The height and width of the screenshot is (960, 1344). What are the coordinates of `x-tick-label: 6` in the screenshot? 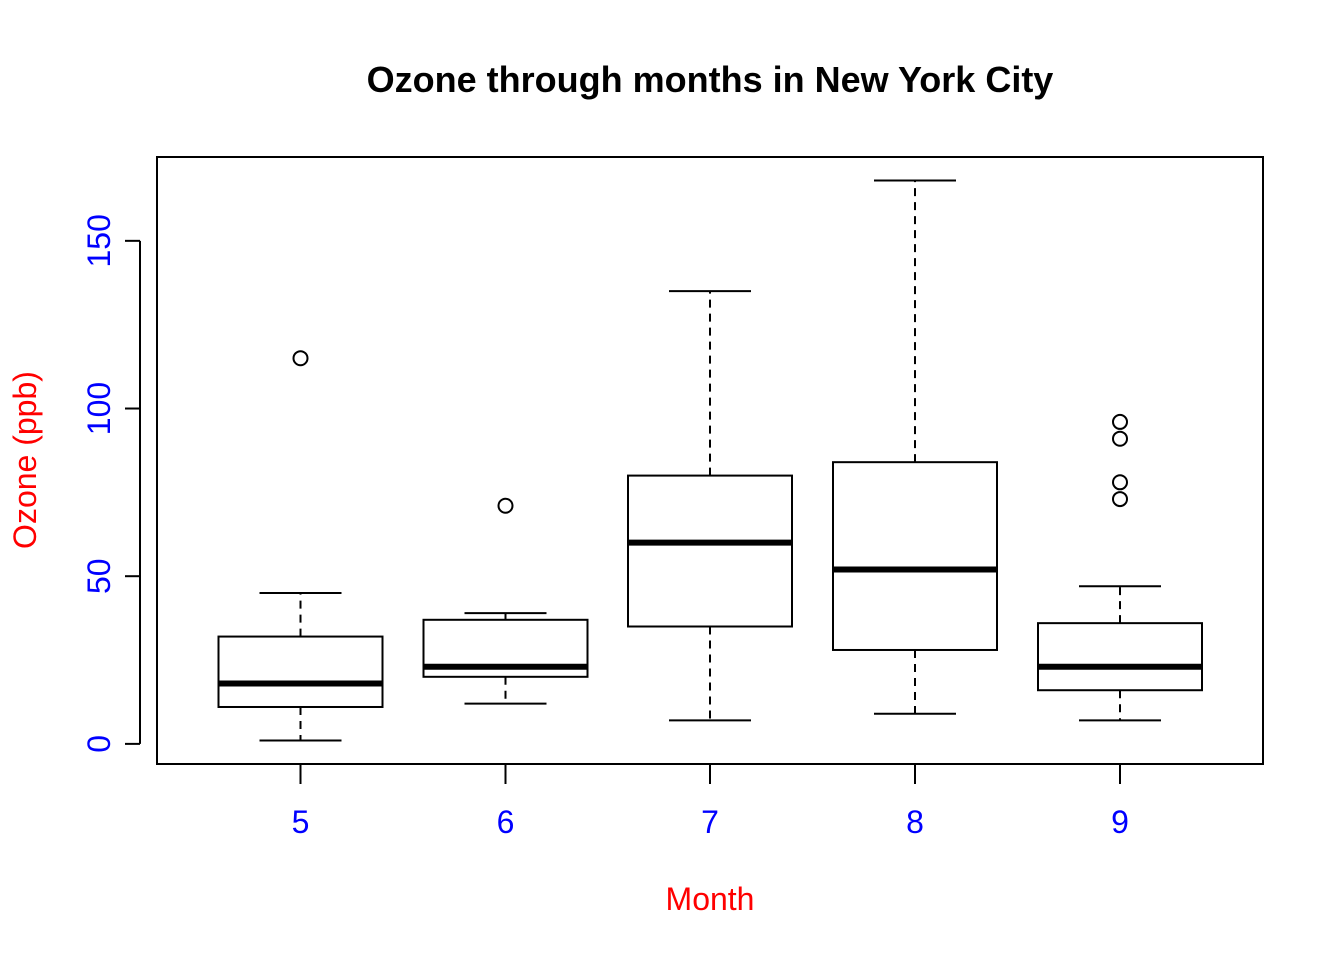 It's located at (506, 822).